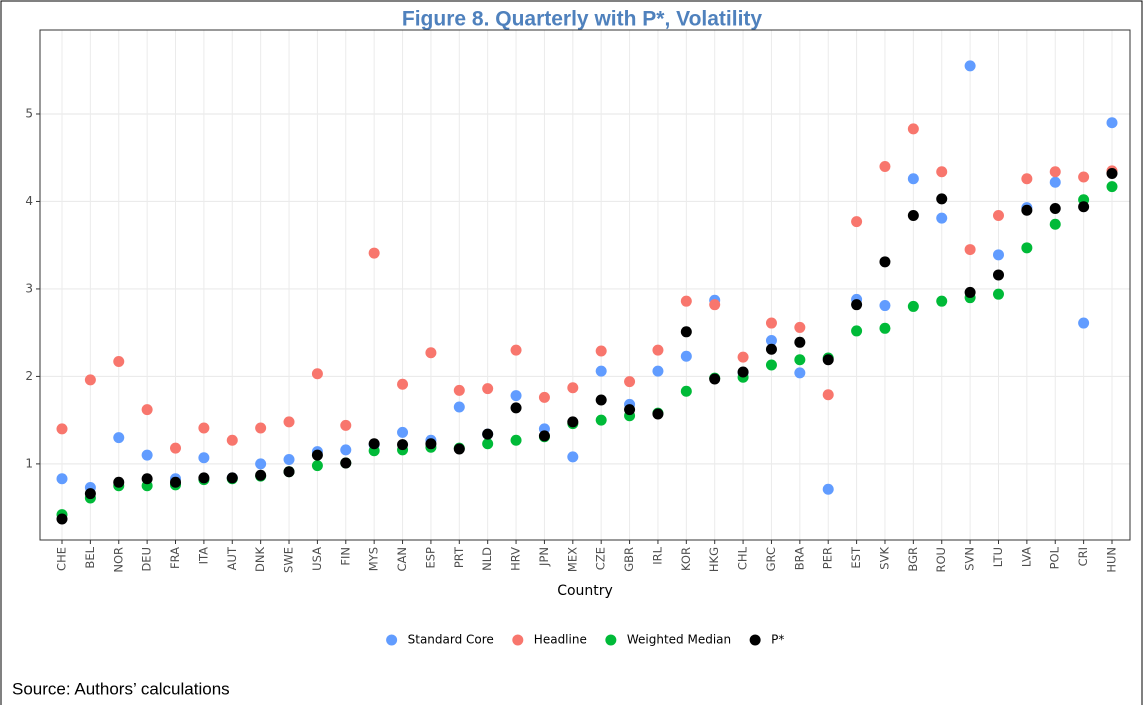 The image size is (1144, 705). Describe the element at coordinates (29, 463) in the screenshot. I see `y-tick-label: 1` at that location.